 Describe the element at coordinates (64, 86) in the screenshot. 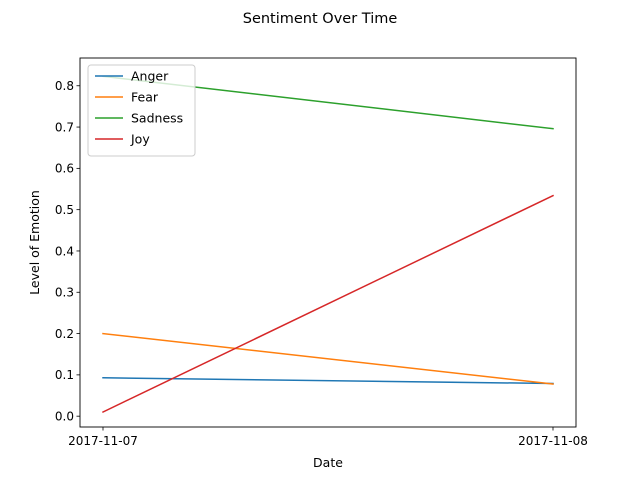

I see `y-tick-label: 0.8` at that location.